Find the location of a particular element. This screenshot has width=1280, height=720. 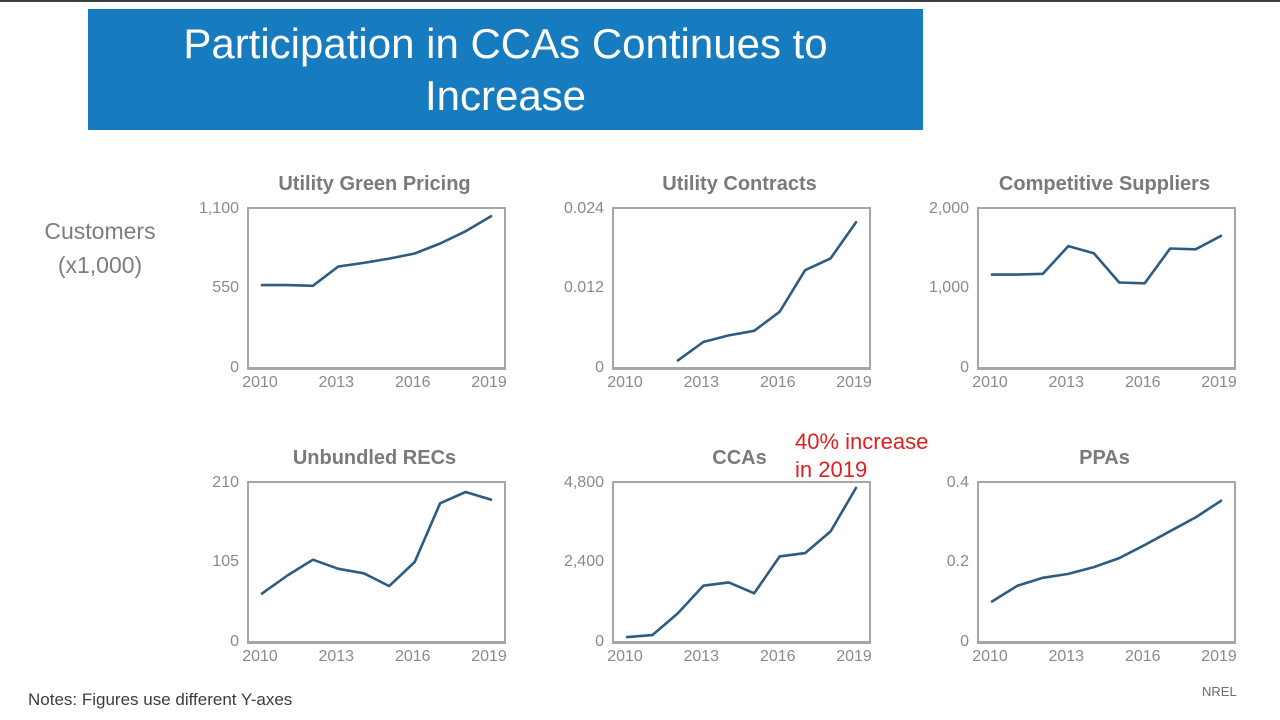

chart-ccas: CCAs 4,800 2,400 0 2010 2013 2016 2019 is located at coordinates (704, 558).